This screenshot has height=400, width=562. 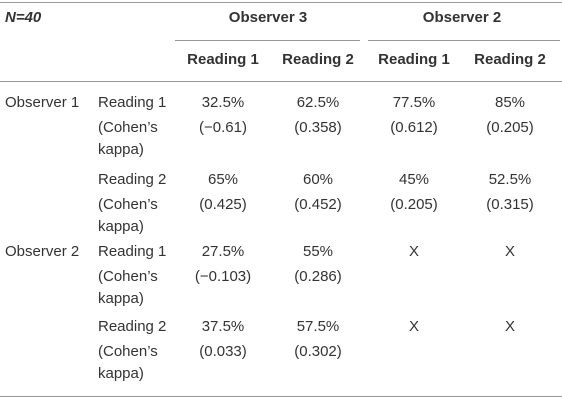 I want to click on observer-label: Observer 2, so click(x=42, y=251).